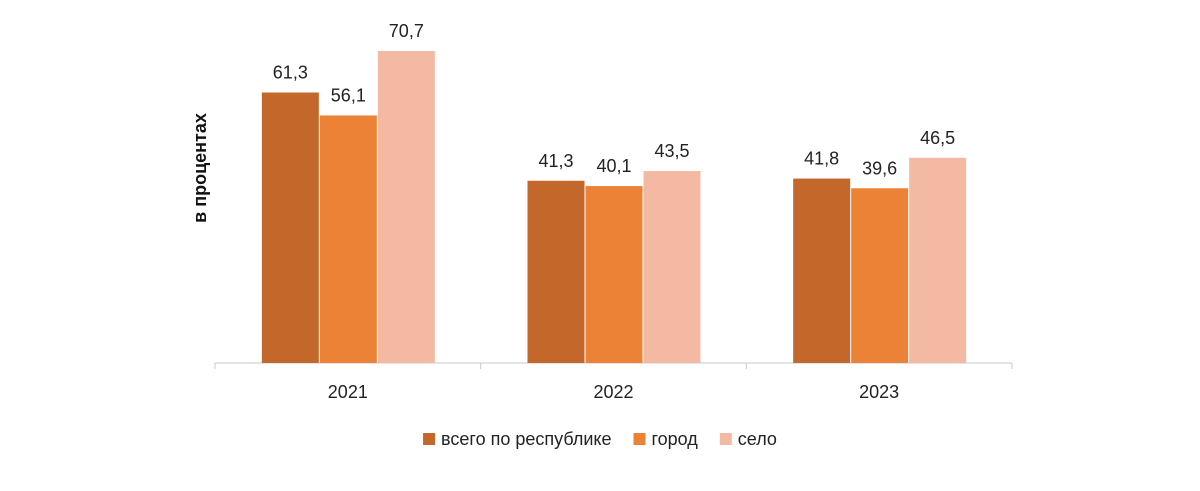  Describe the element at coordinates (348, 392) in the screenshot. I see `x-tick-label: 2021` at that location.